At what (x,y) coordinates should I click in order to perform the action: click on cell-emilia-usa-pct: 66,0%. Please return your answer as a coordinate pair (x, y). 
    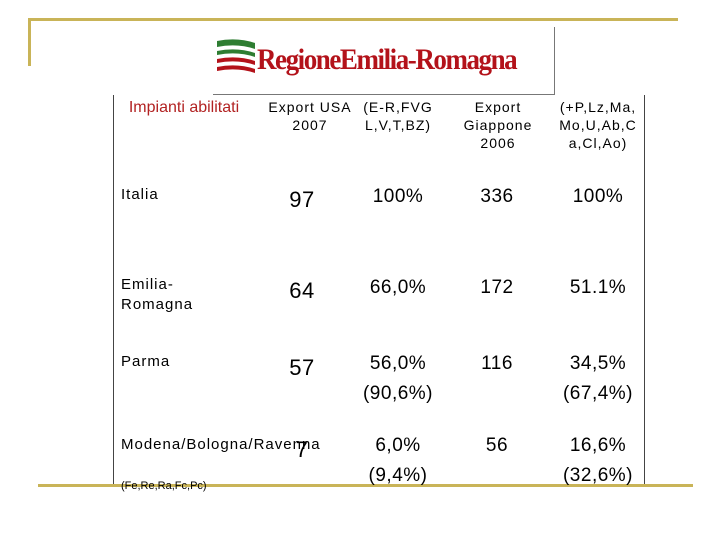
    Looking at the image, I should click on (398, 287).